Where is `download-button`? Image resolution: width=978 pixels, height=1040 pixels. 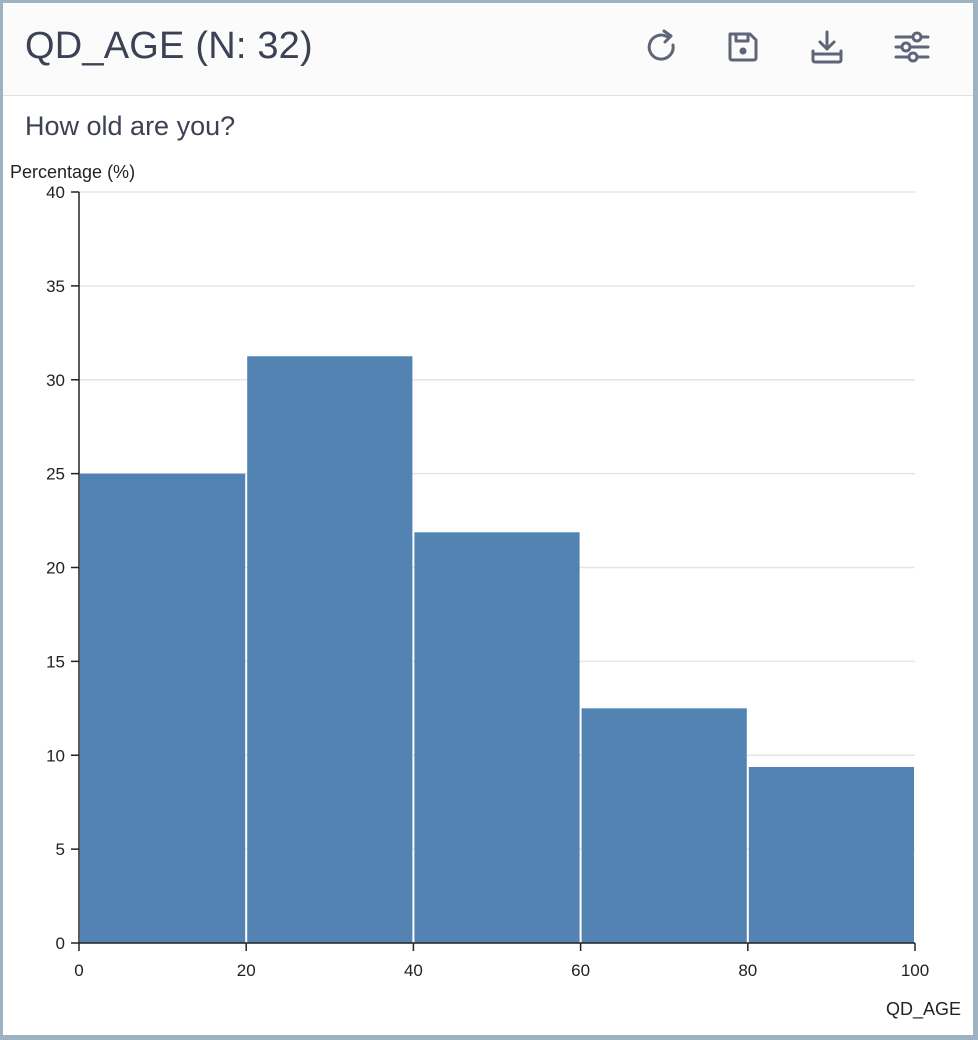 download-button is located at coordinates (827, 47).